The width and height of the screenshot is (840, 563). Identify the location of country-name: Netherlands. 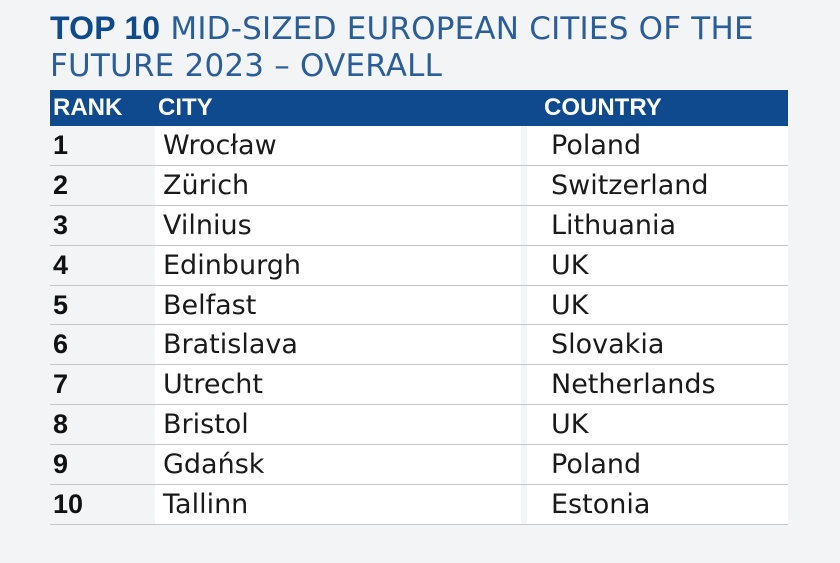
(633, 385).